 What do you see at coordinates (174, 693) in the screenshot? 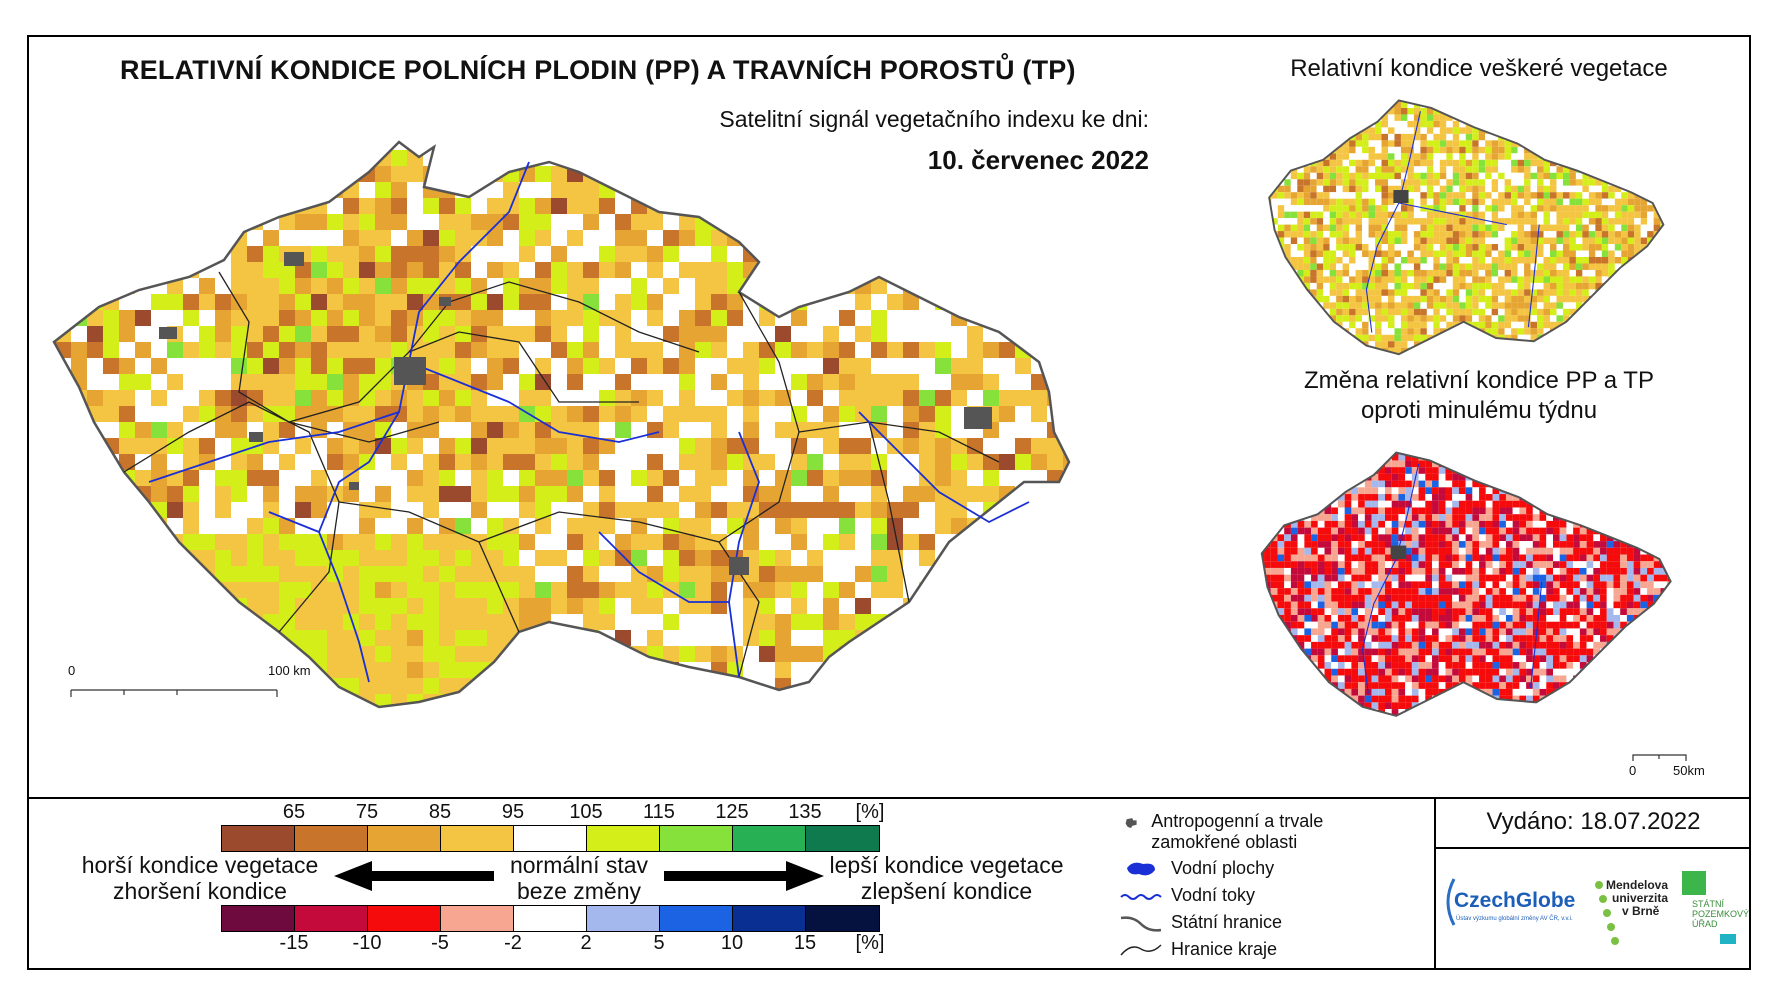
I see `main-scalebar` at bounding box center [174, 693].